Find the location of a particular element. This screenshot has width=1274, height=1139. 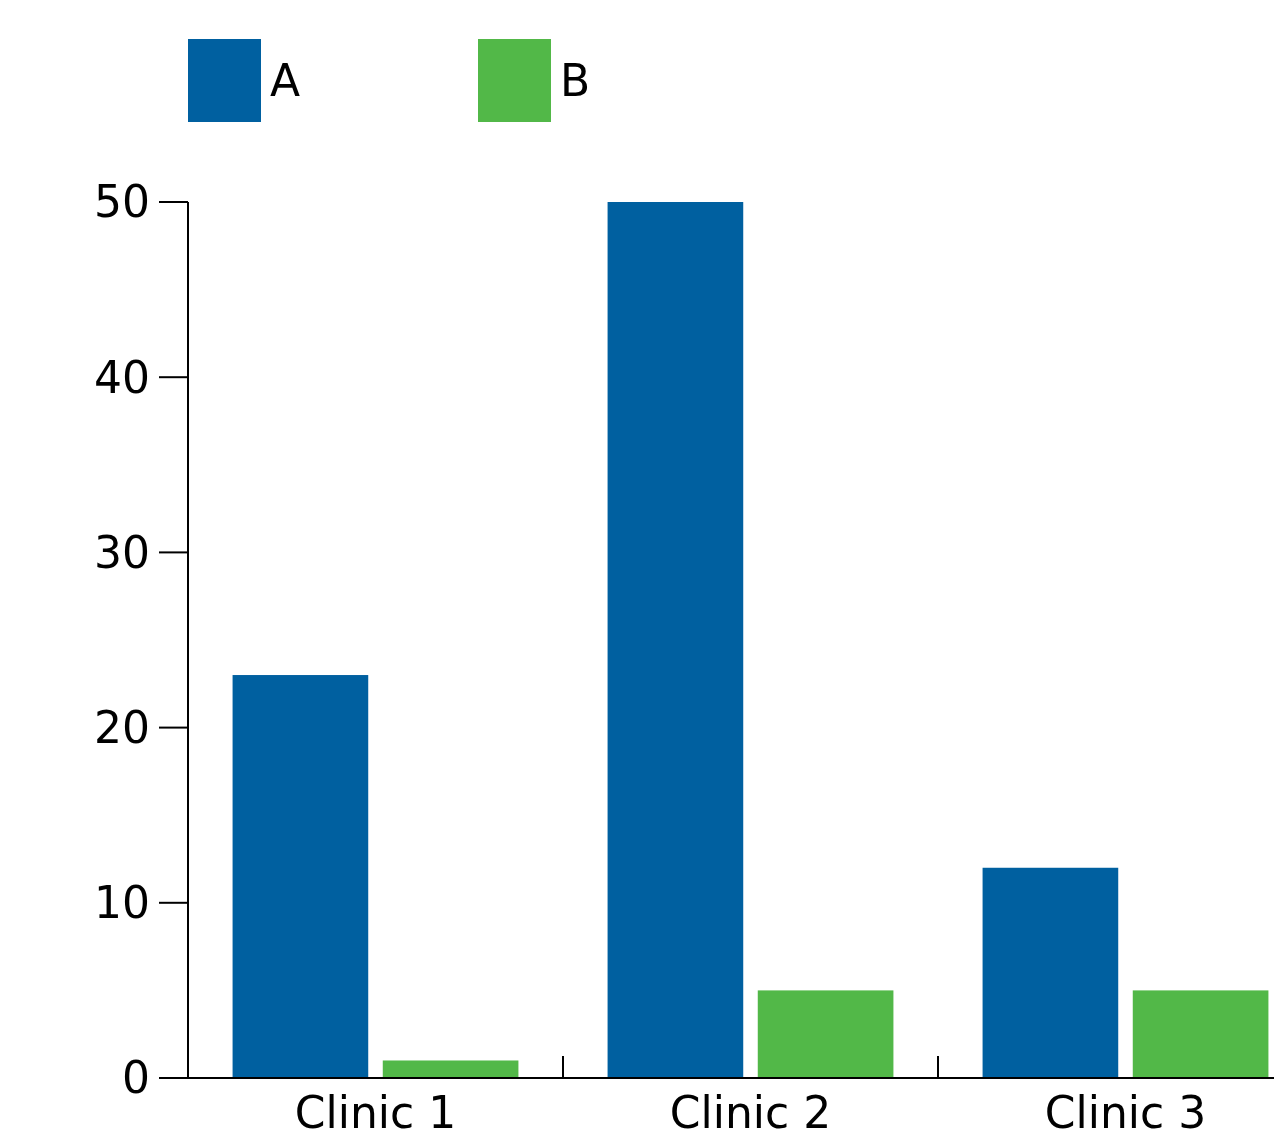

x-tick-label: Clinic 1 is located at coordinates (375, 1112).